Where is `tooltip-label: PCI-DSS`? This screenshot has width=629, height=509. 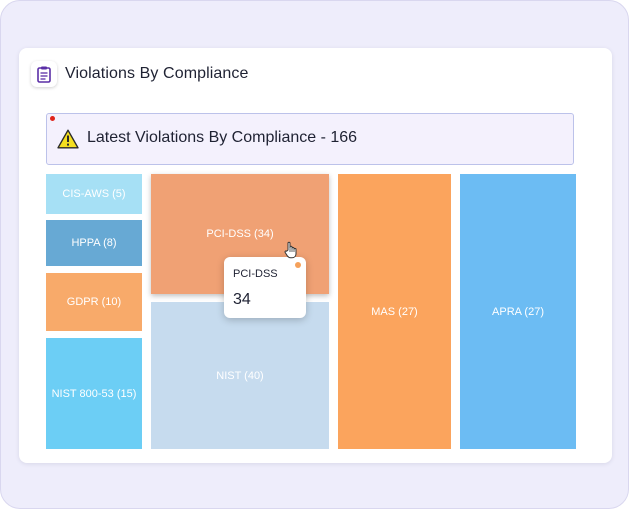 tooltip-label: PCI-DSS is located at coordinates (255, 274).